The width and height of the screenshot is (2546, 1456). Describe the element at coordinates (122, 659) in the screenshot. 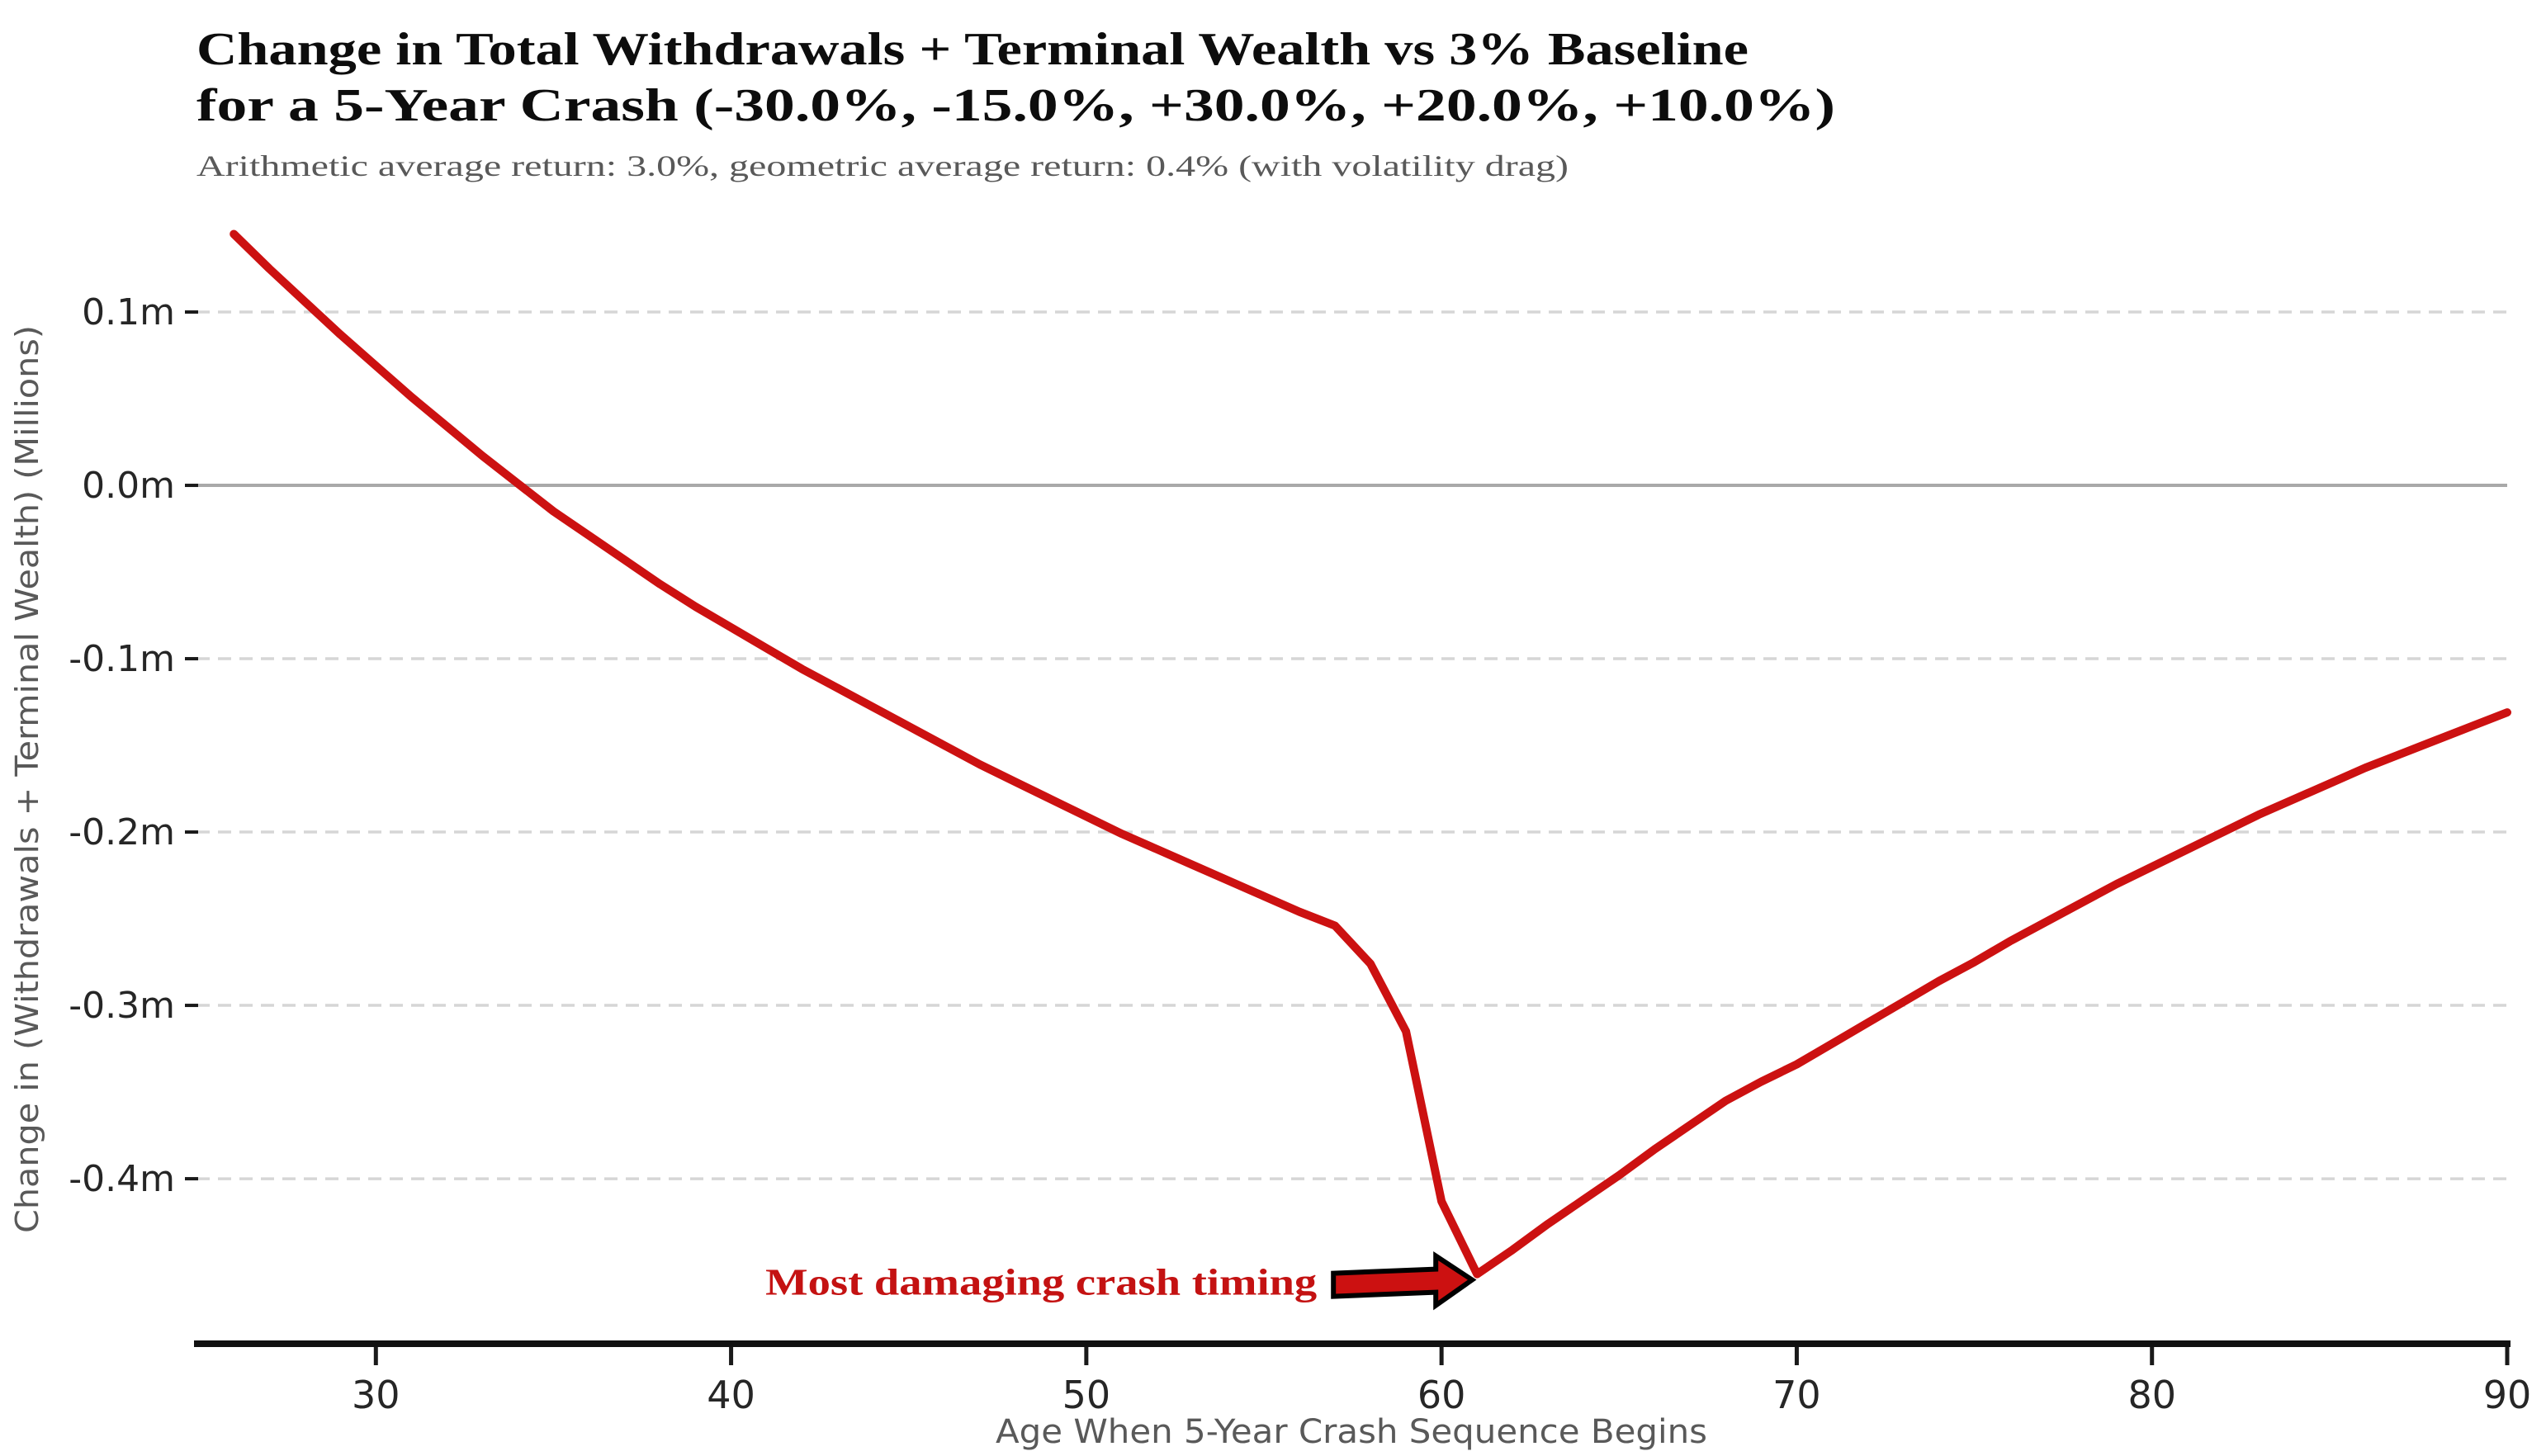

I see `y-tick-label: -0.1m` at that location.